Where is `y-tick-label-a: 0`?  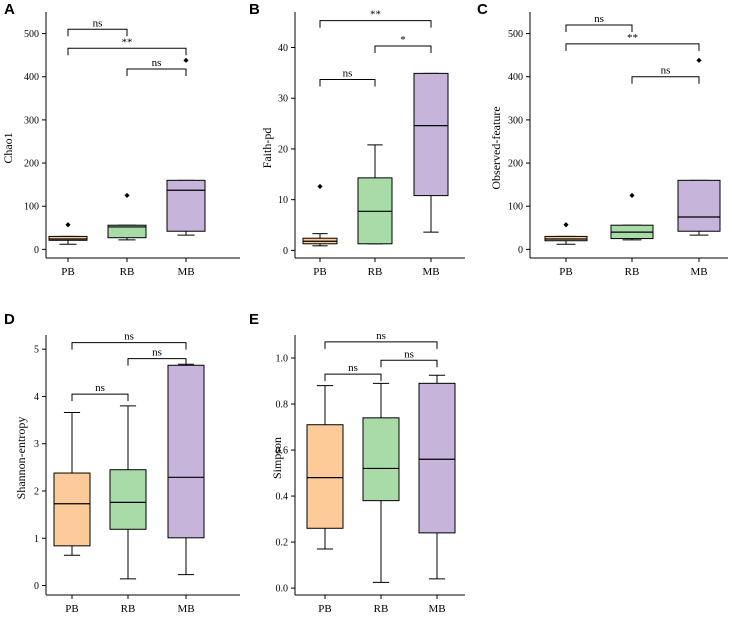 y-tick-label-a: 0 is located at coordinates (36, 250).